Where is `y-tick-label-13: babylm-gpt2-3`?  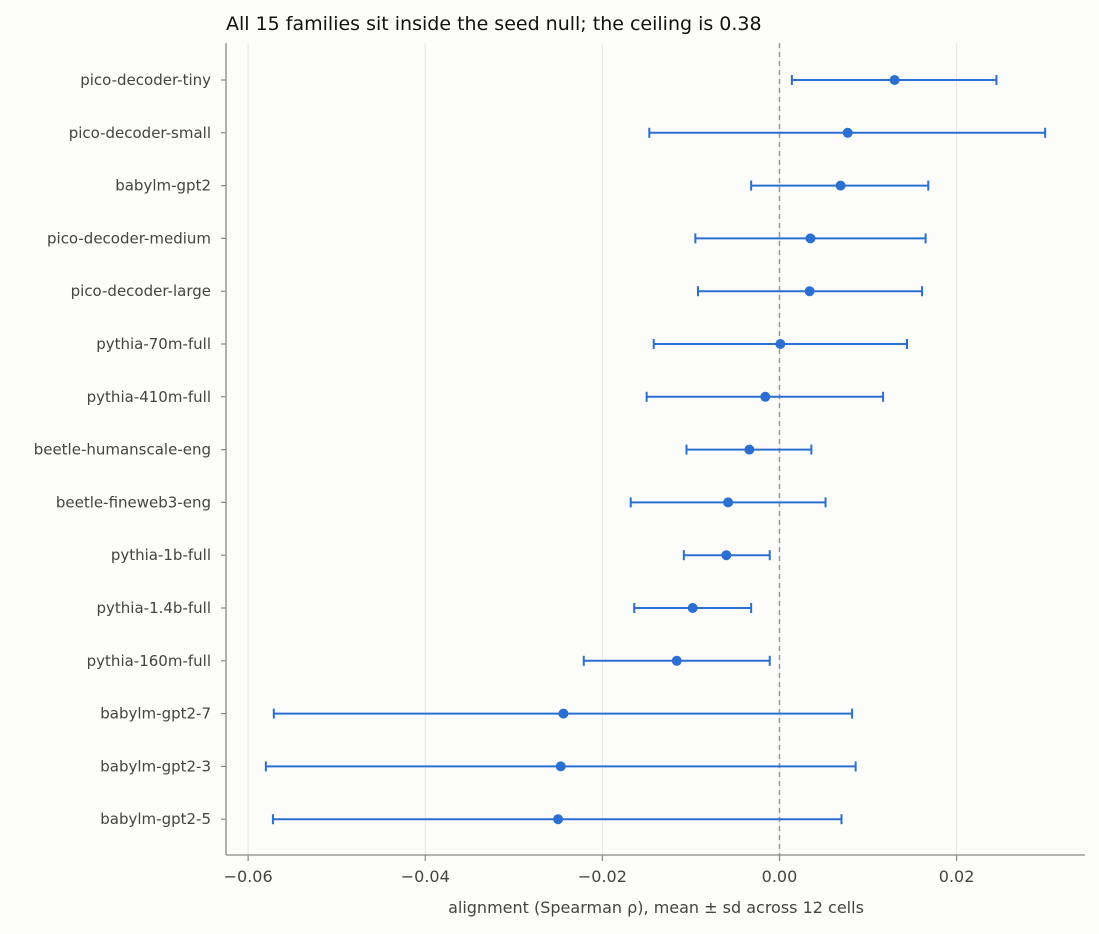
y-tick-label-13: babylm-gpt2-3 is located at coordinates (155, 766).